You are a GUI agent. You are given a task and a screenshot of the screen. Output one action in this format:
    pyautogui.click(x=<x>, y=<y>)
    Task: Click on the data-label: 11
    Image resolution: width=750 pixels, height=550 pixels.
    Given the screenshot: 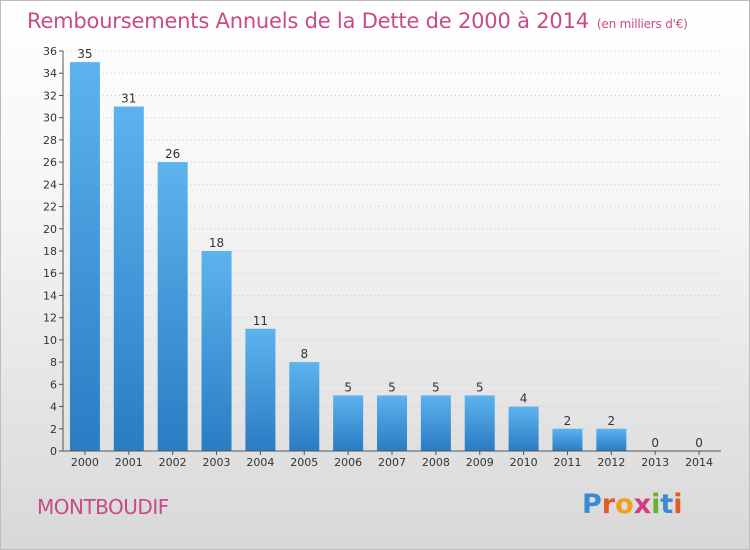 What is the action you would take?
    pyautogui.click(x=260, y=321)
    